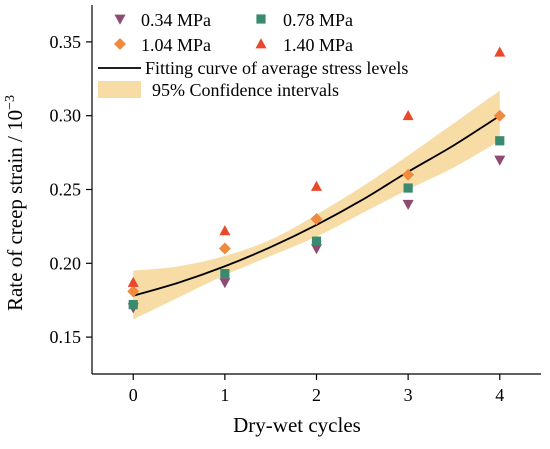 Image resolution: width=550 pixels, height=449 pixels. What do you see at coordinates (66, 116) in the screenshot?
I see `y-tick-label: 0.30` at bounding box center [66, 116].